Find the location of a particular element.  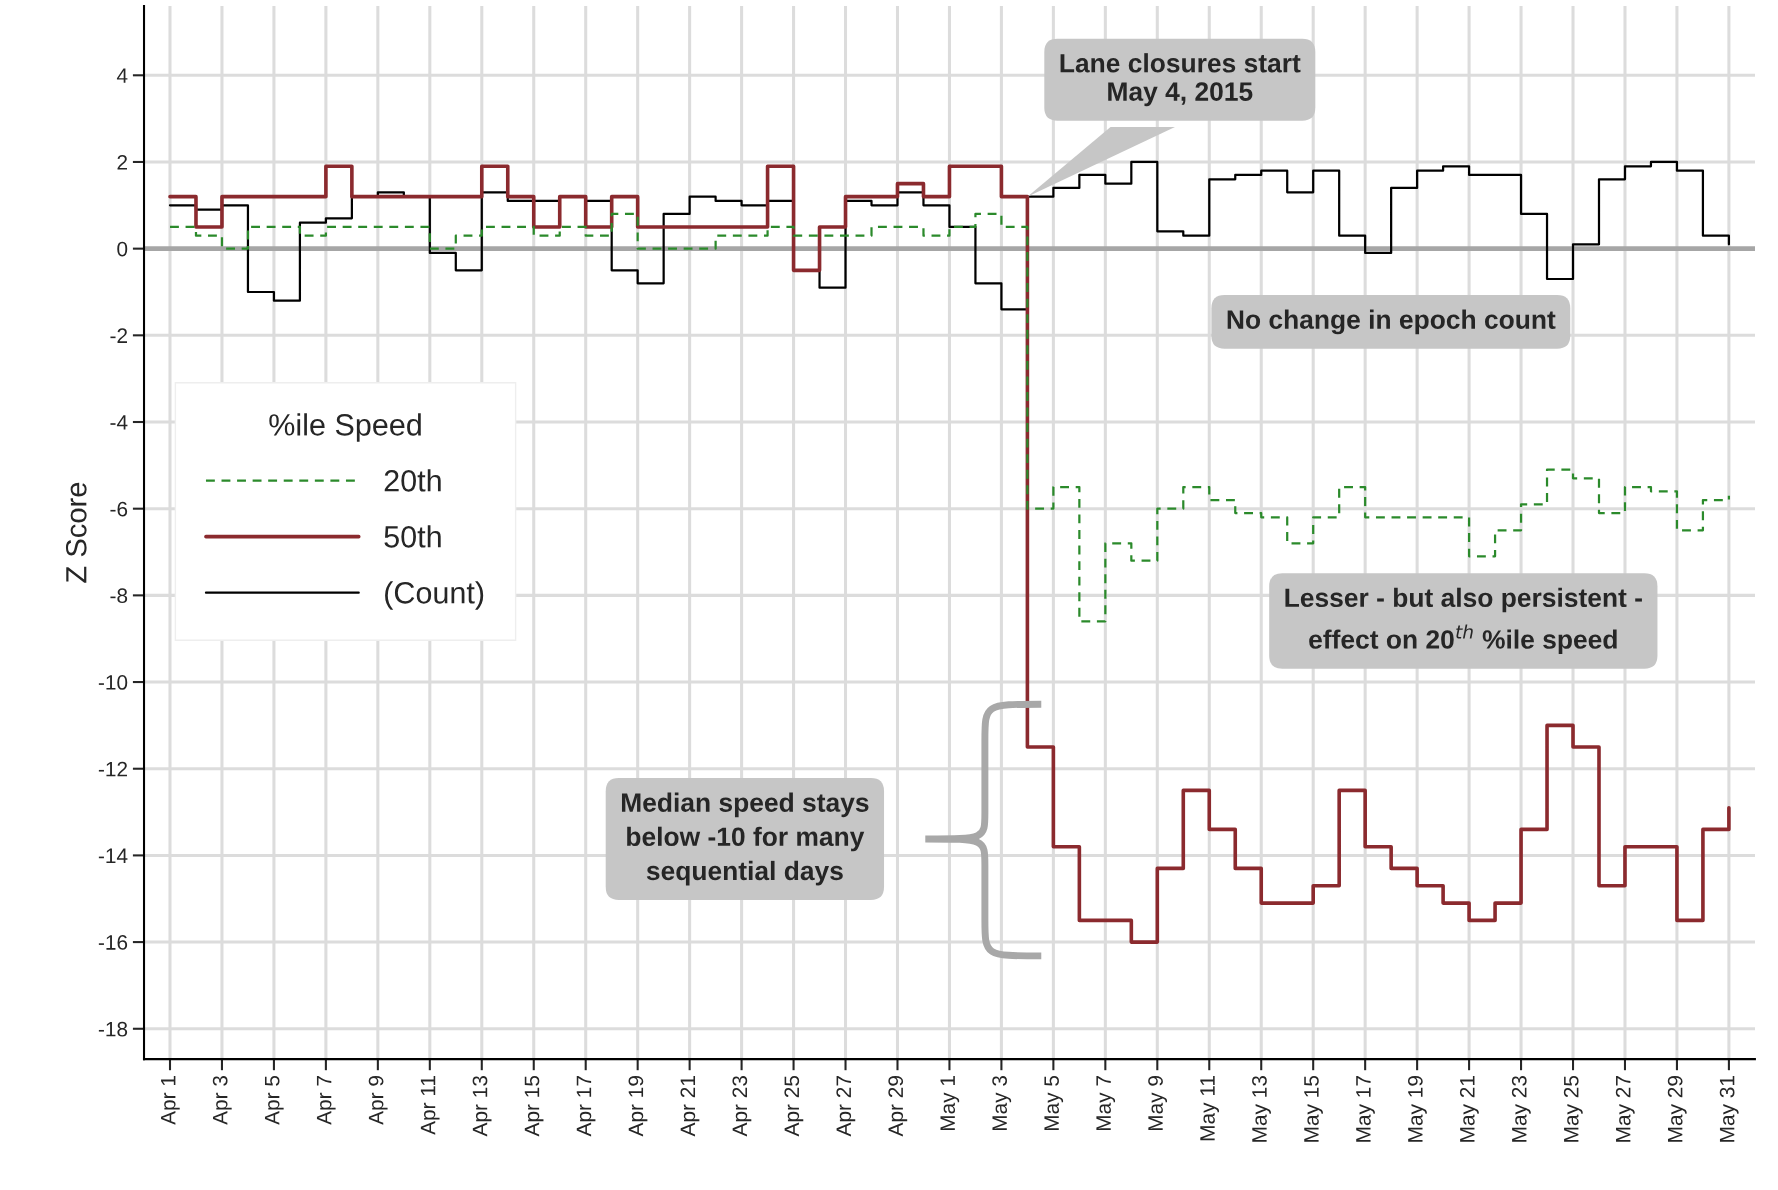

x-tick-label: Apr 17 is located at coordinates (586, 1106).